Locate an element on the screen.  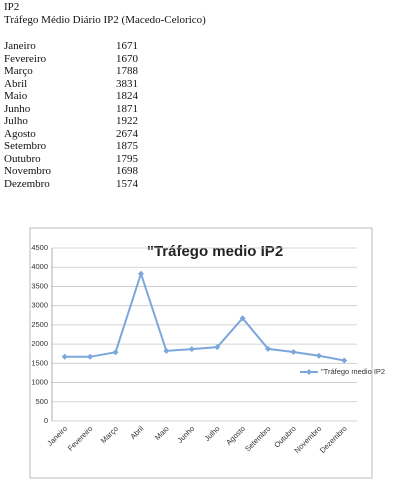
month: Maio is located at coordinates (16, 96).